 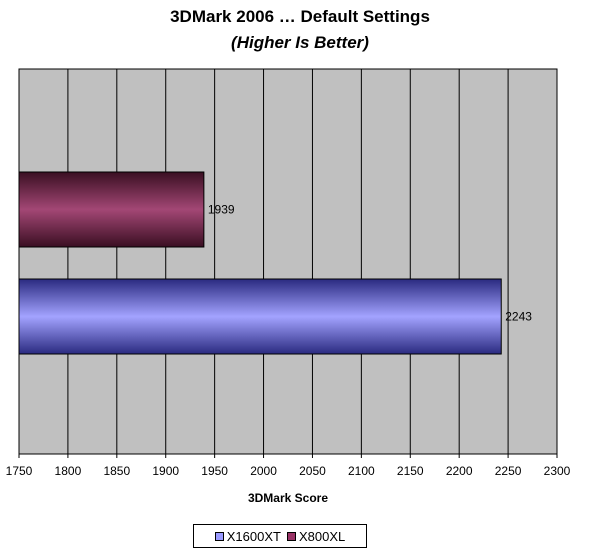 I want to click on data-label-x800xl: 1939, so click(x=221, y=210).